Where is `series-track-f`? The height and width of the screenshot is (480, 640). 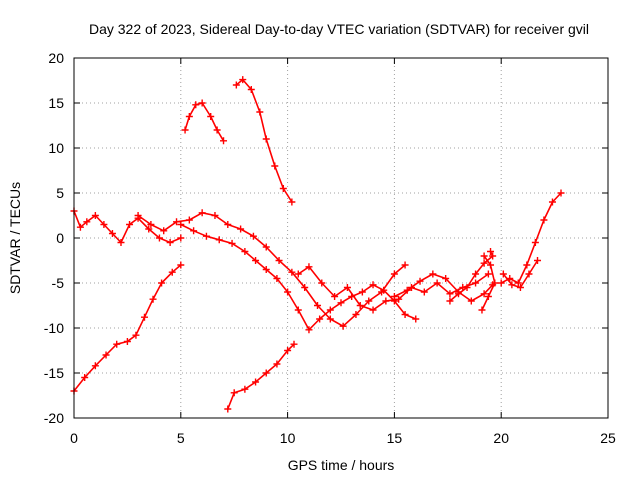
series-track-f is located at coordinates (271, 269).